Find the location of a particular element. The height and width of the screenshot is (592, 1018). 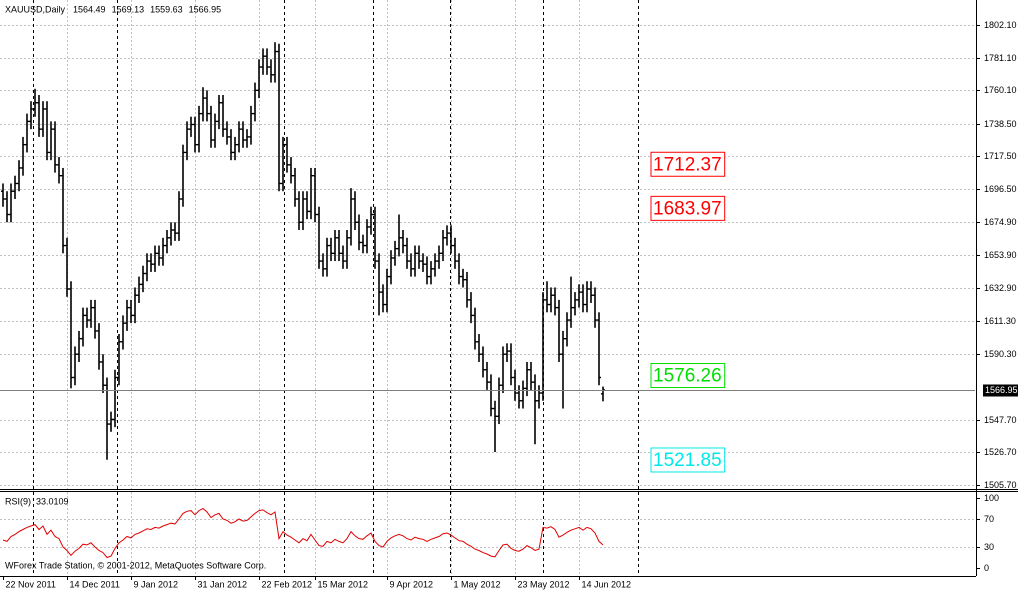

x-tick-label: 9 Apr 2012 is located at coordinates (412, 584).